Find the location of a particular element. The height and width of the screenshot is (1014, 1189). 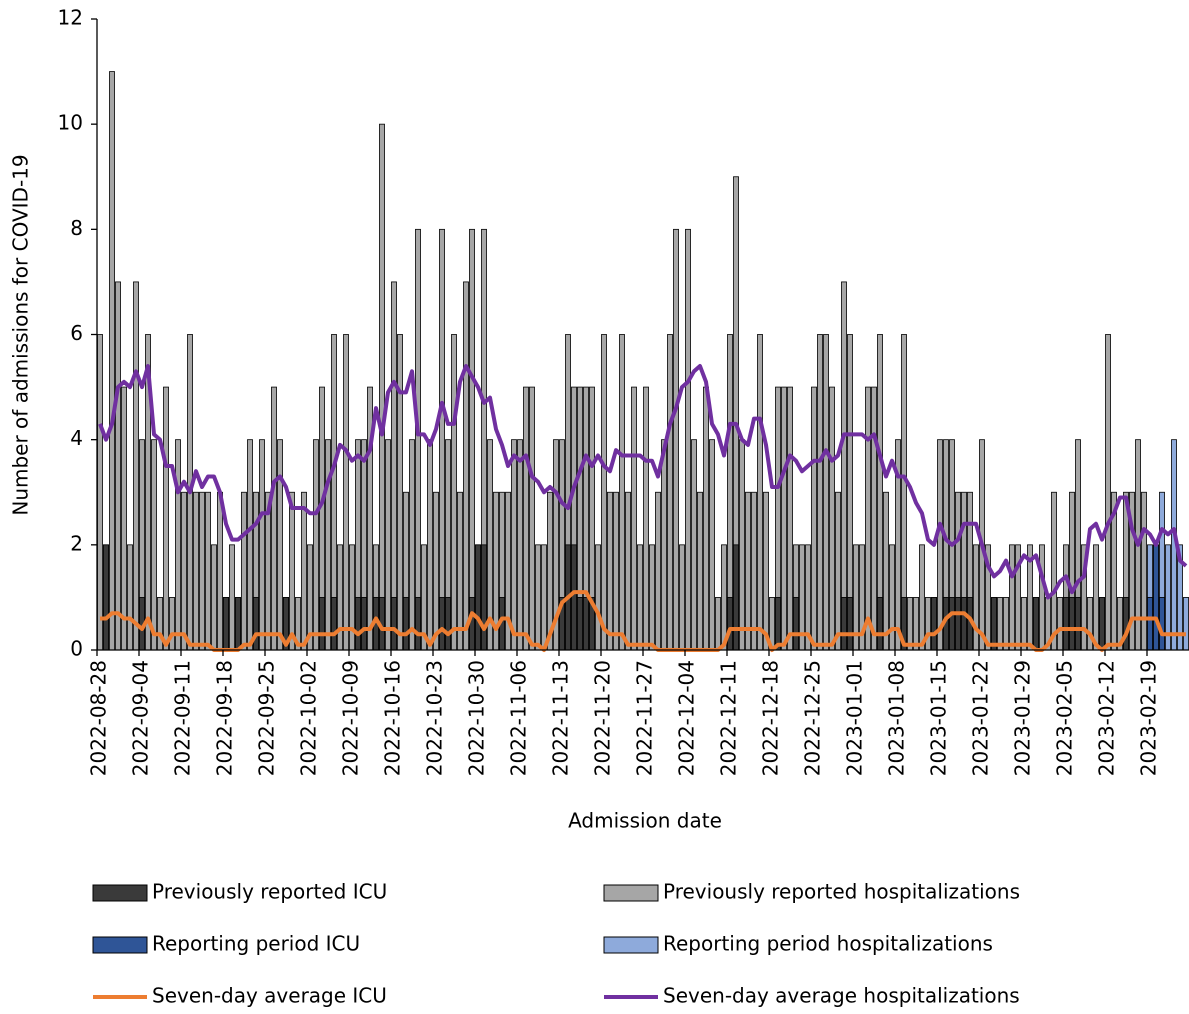

x-tick-label: 2023-01-22 is located at coordinates (981, 718).